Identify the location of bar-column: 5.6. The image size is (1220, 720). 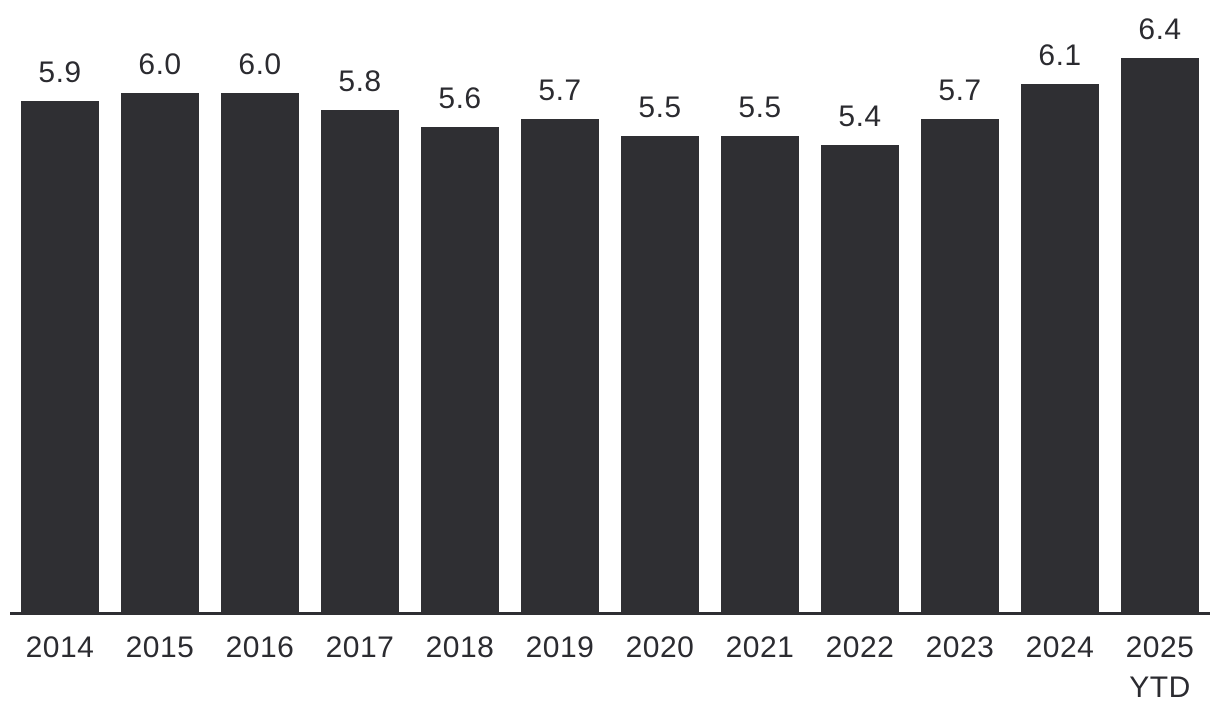
(460, 306).